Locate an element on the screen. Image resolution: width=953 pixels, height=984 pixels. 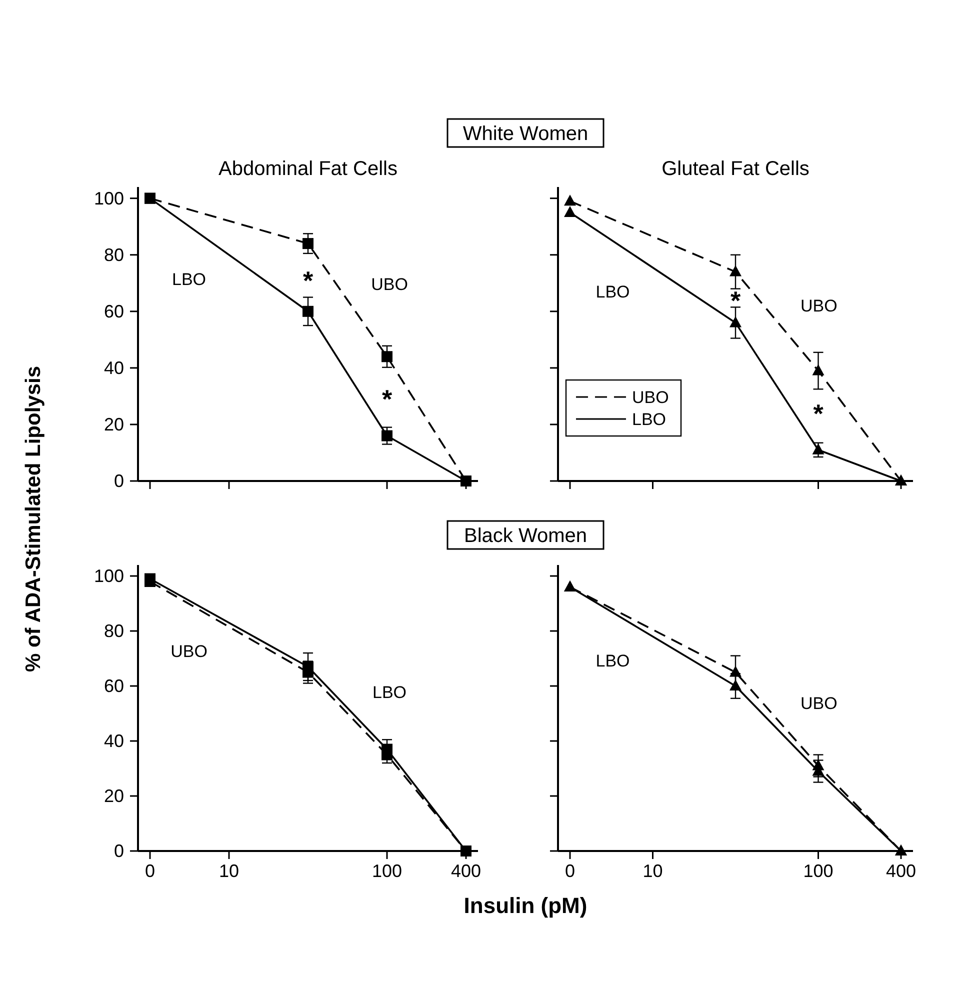
text: Black Women is located at coordinates (526, 536).